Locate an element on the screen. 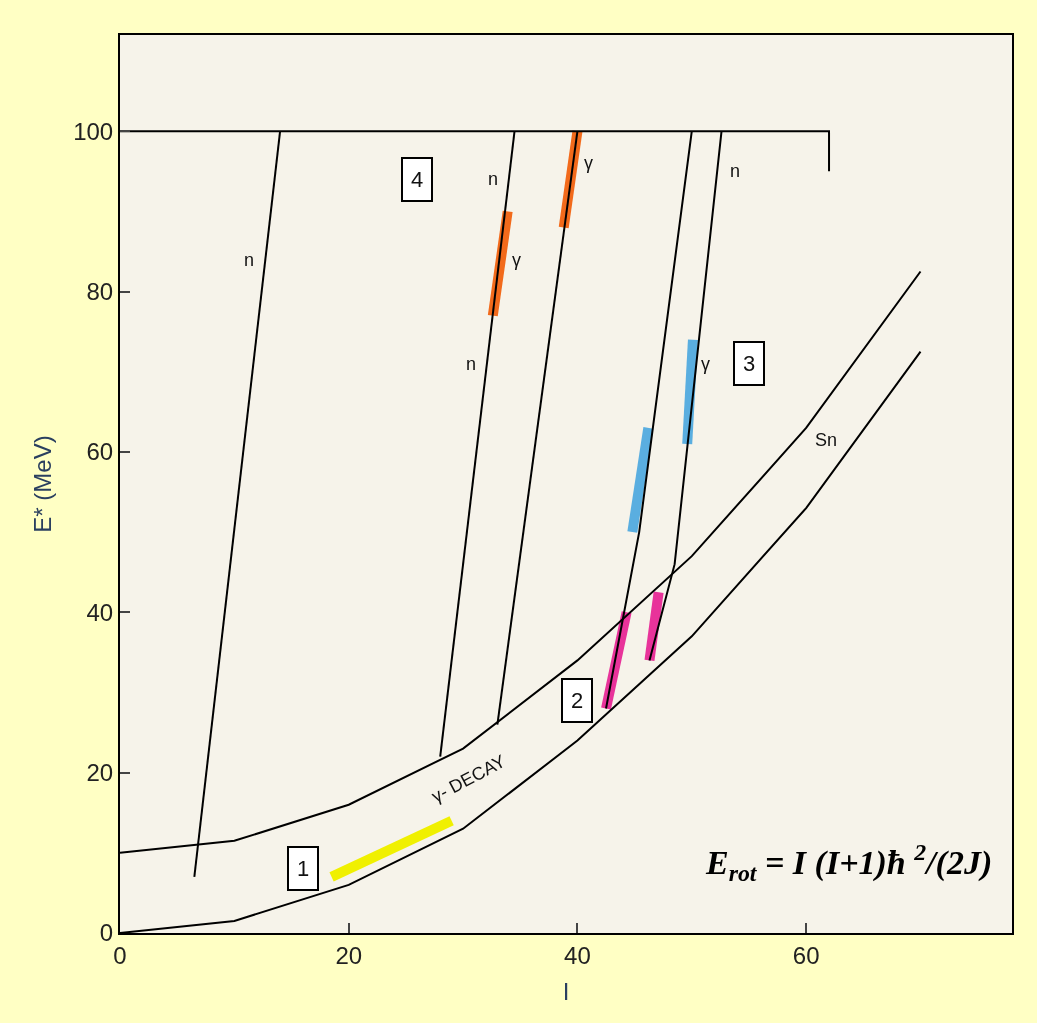 The image size is (1037, 1023). y-tick-label: 100 is located at coordinates (93, 131).